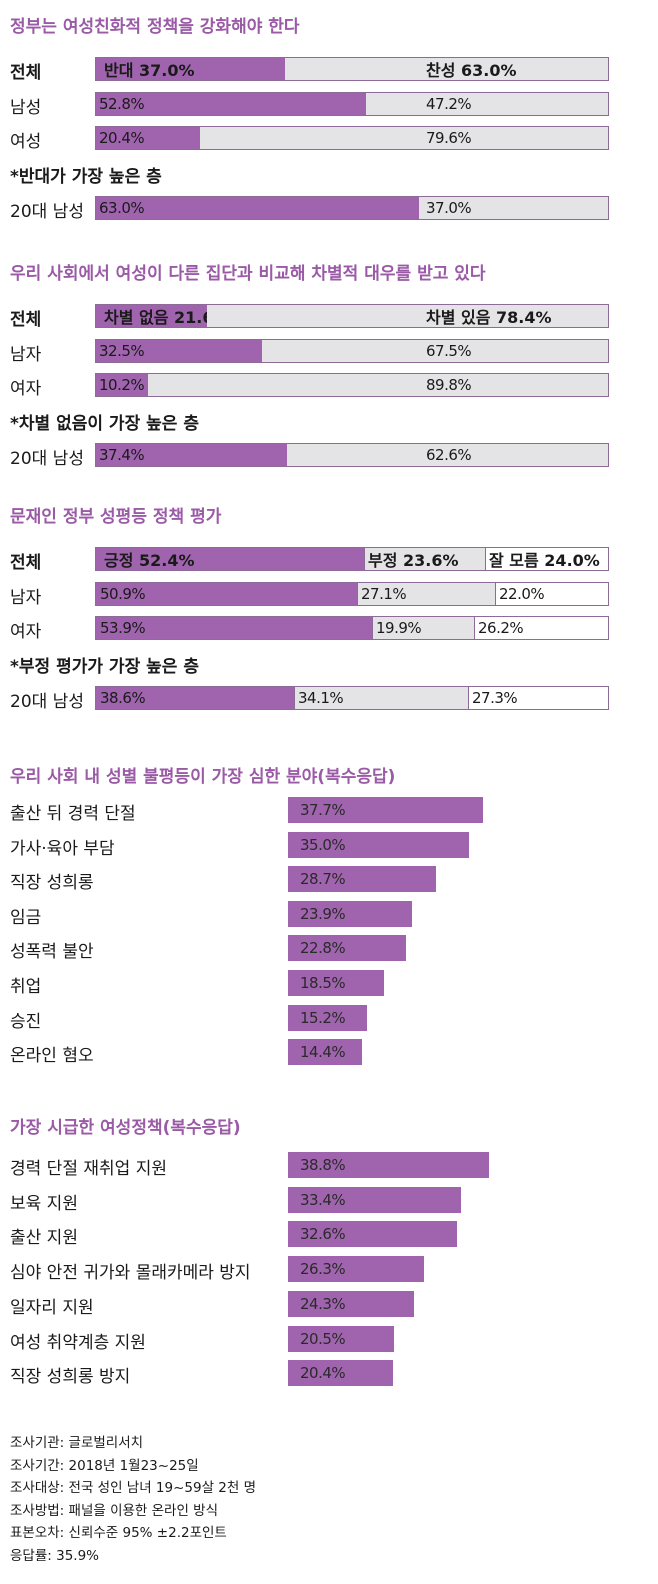 This screenshot has height=1584, width=658. Describe the element at coordinates (323, 810) in the screenshot. I see `ranking-value-label: 37.7%` at that location.